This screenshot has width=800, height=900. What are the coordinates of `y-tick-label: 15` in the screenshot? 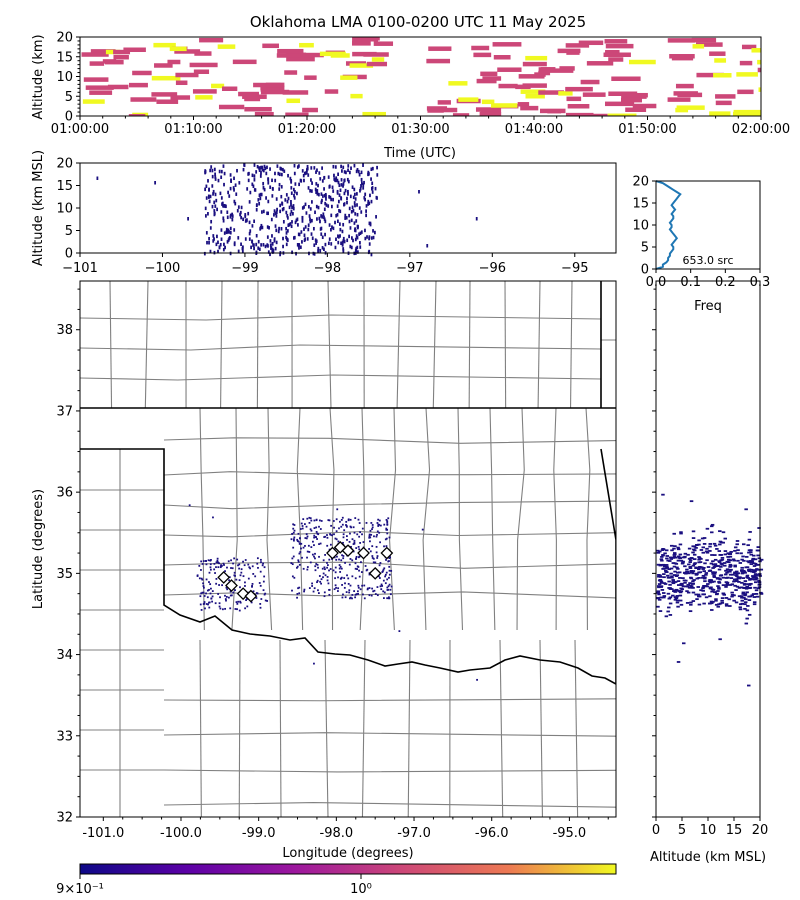 It's located at (64, 57).